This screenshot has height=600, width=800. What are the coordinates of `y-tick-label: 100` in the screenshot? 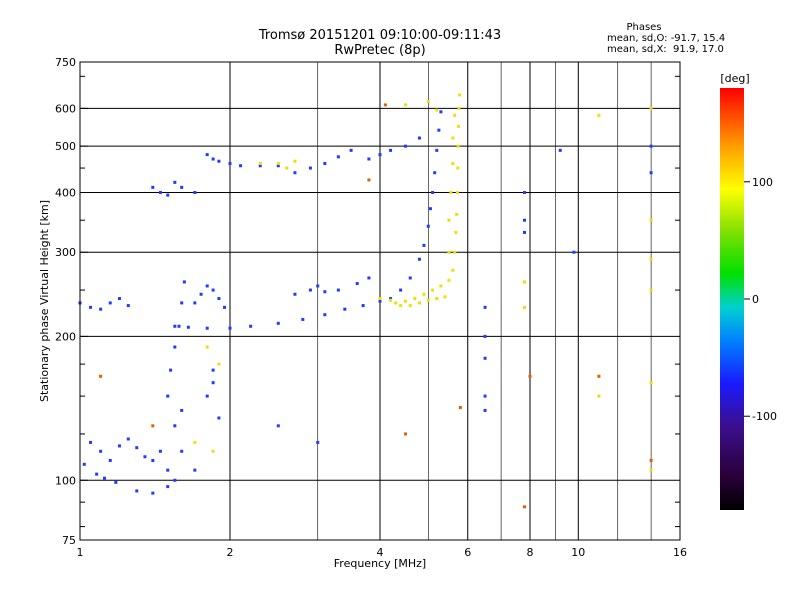 It's located at (65, 480).